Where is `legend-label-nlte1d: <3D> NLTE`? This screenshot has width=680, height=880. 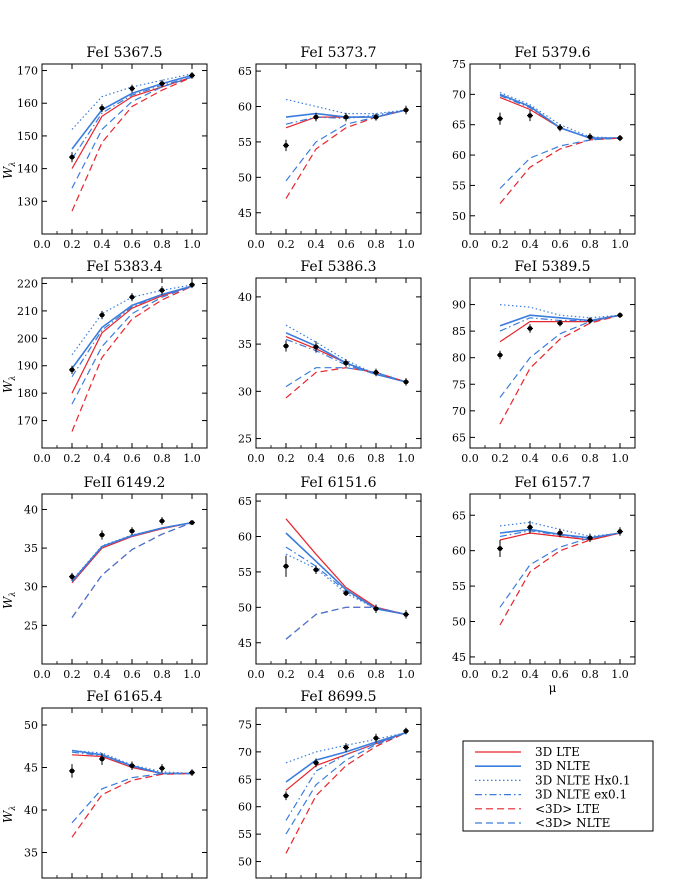
legend-label-nlte1d: <3D> NLTE is located at coordinates (572, 823).